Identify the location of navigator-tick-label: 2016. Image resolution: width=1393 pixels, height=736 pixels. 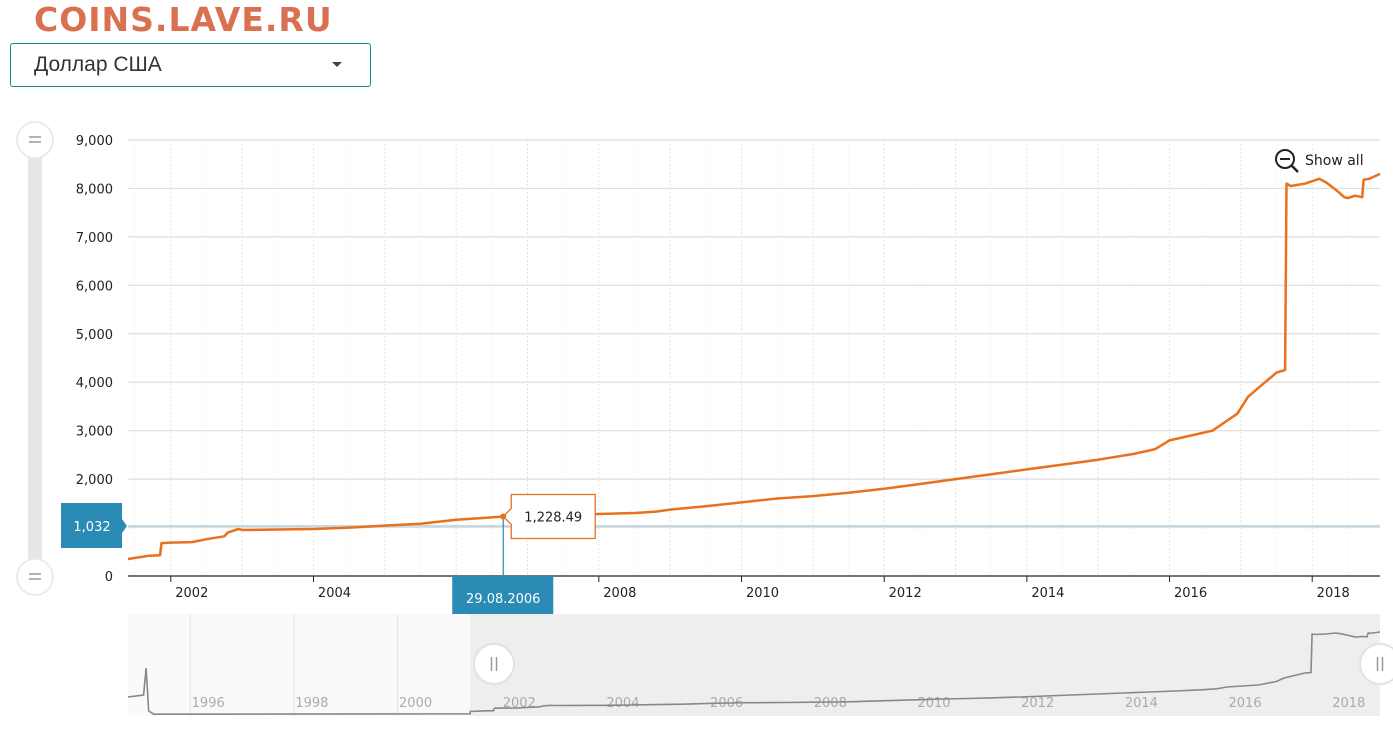
(1245, 703).